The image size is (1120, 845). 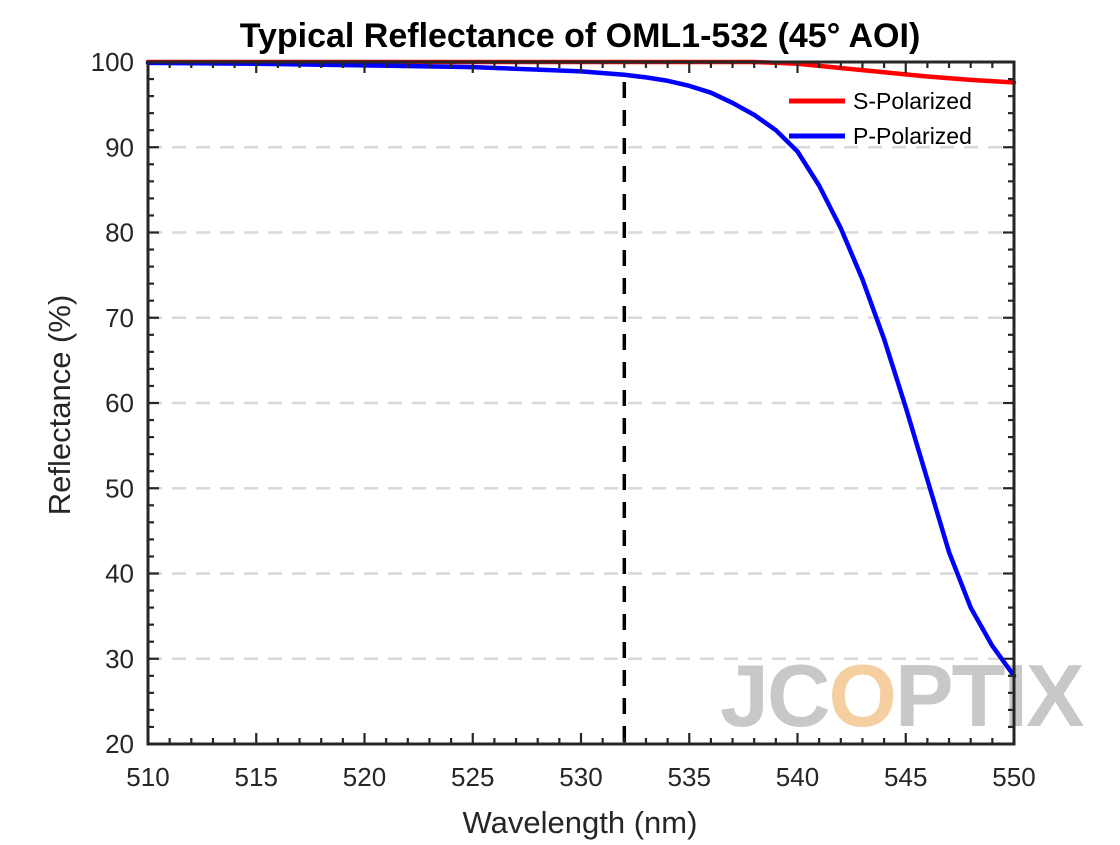 What do you see at coordinates (119, 147) in the screenshot?
I see `y-tick-label-90: 90` at bounding box center [119, 147].